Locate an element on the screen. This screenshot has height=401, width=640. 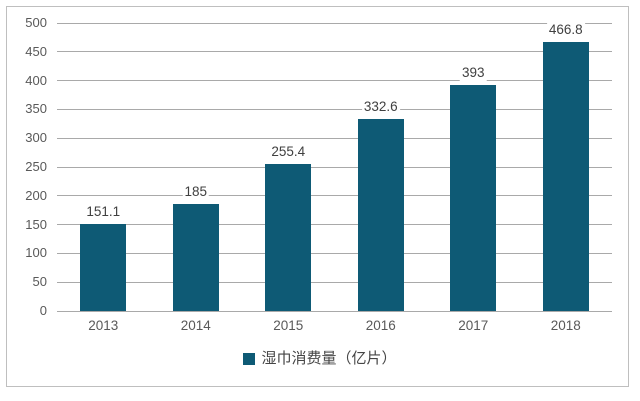
y-tick-label: 450 is located at coordinates (36, 51).